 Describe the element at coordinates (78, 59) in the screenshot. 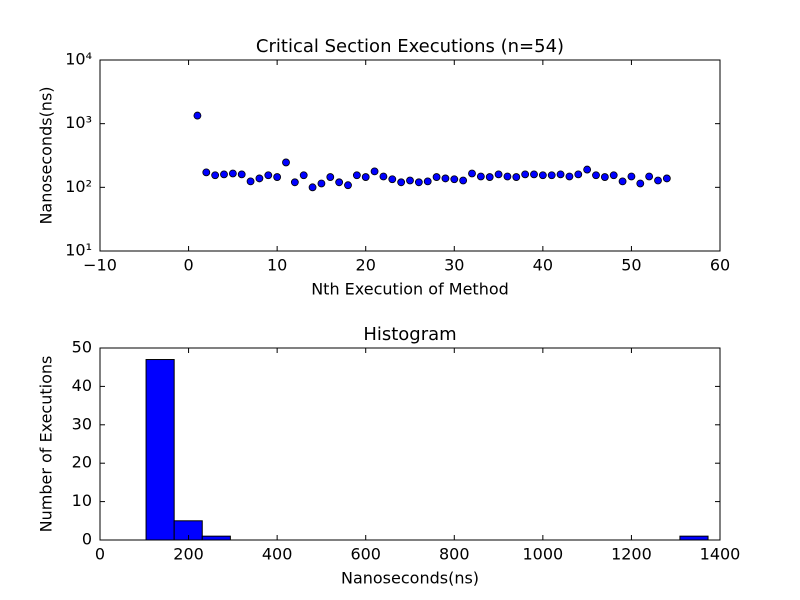

I see `y-tick-label: 10⁴` at that location.